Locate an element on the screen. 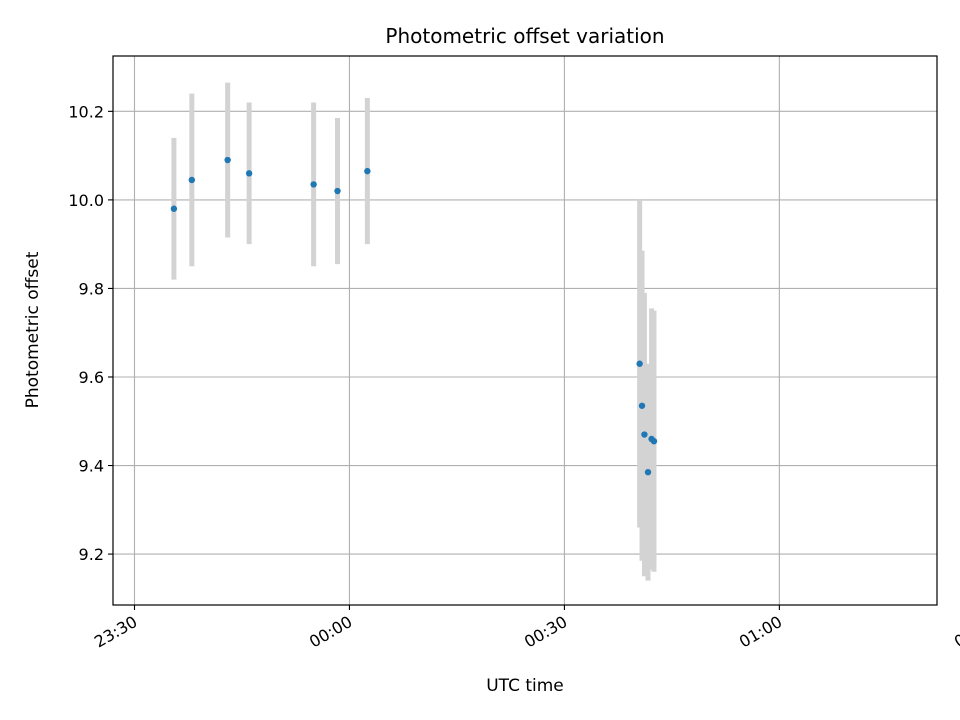 Image resolution: width=960 pixels, height=720 pixels. y-tick-label: 9.4 is located at coordinates (91, 466).